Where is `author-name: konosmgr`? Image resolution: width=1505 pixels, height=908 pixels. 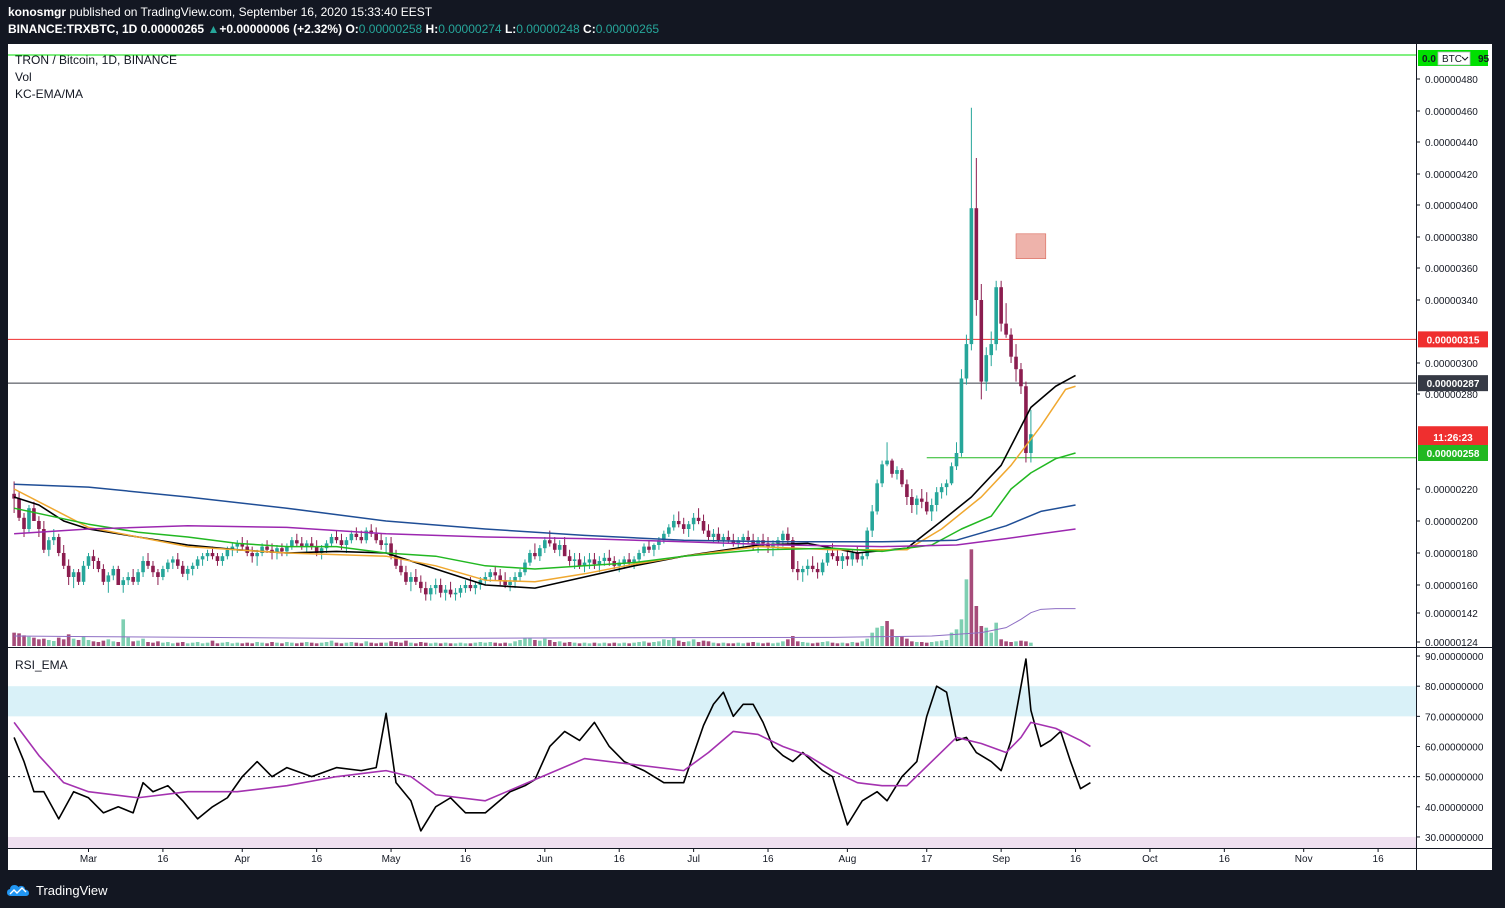 author-name: konosmgr is located at coordinates (37, 12).